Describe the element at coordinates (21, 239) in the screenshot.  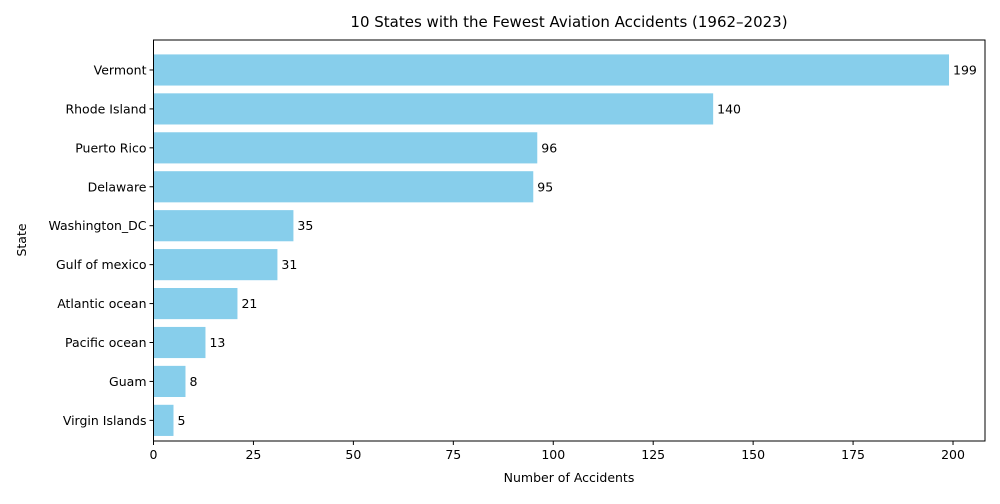
I see `y-axis-label: State` at that location.